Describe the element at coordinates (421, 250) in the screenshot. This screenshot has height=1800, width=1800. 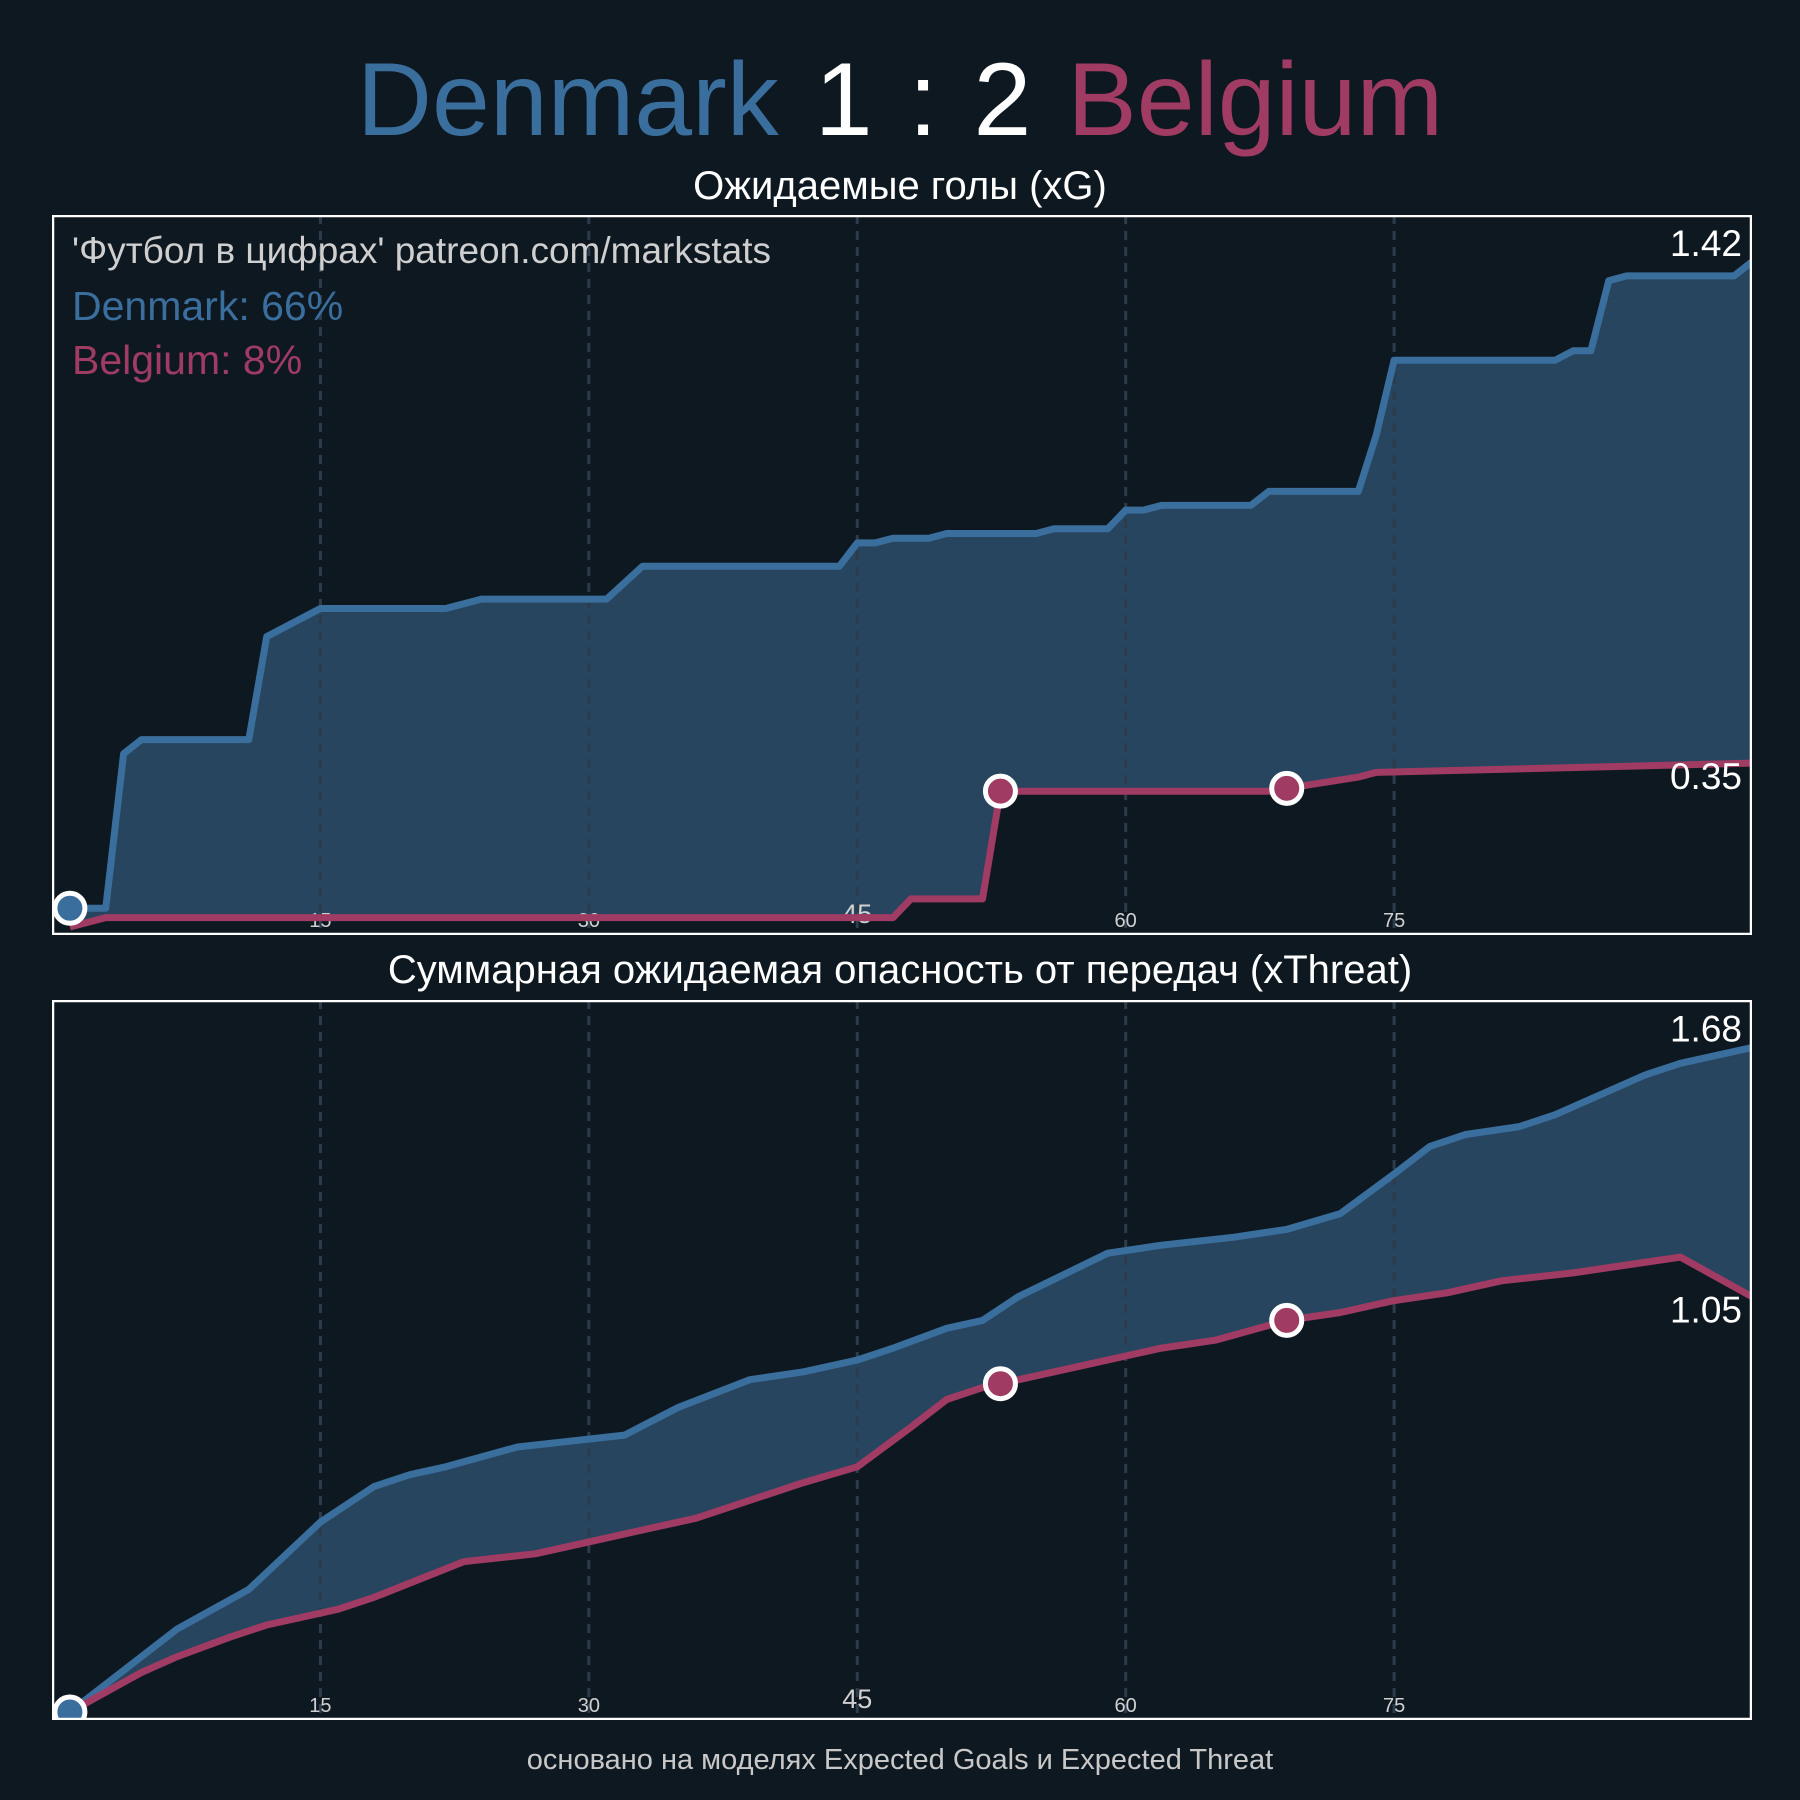
I see `xg-credit: 'Футбол в цифрах' patreon.com/markstats` at that location.